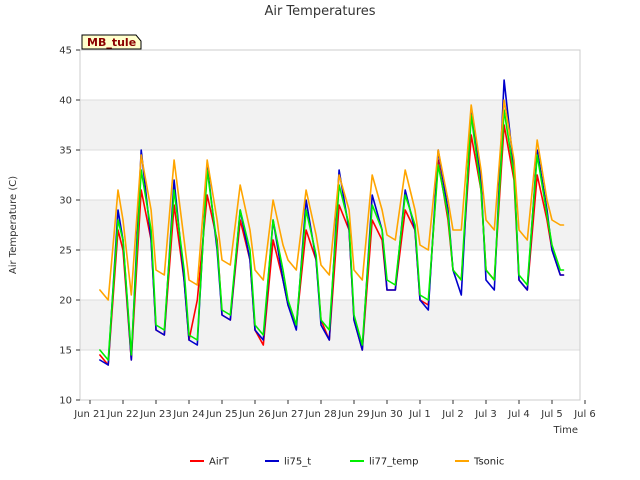  What do you see at coordinates (188, 414) in the screenshot?
I see `x-tick-label: Jun 24` at bounding box center [188, 414].